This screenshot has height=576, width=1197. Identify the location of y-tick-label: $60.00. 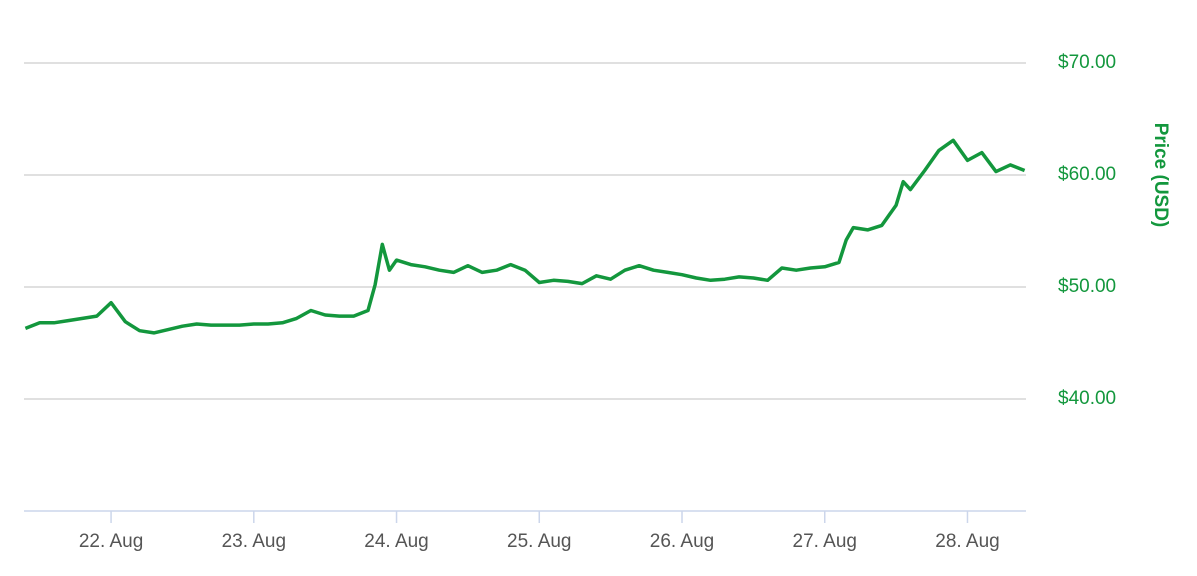
(1087, 174).